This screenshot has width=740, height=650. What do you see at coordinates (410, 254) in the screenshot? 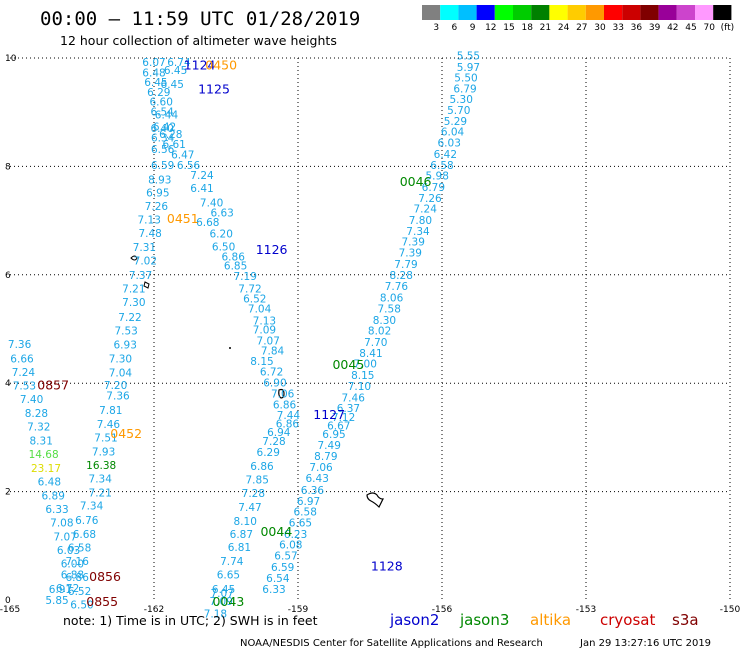
I see `wave-height-label: 7.39` at bounding box center [410, 254].